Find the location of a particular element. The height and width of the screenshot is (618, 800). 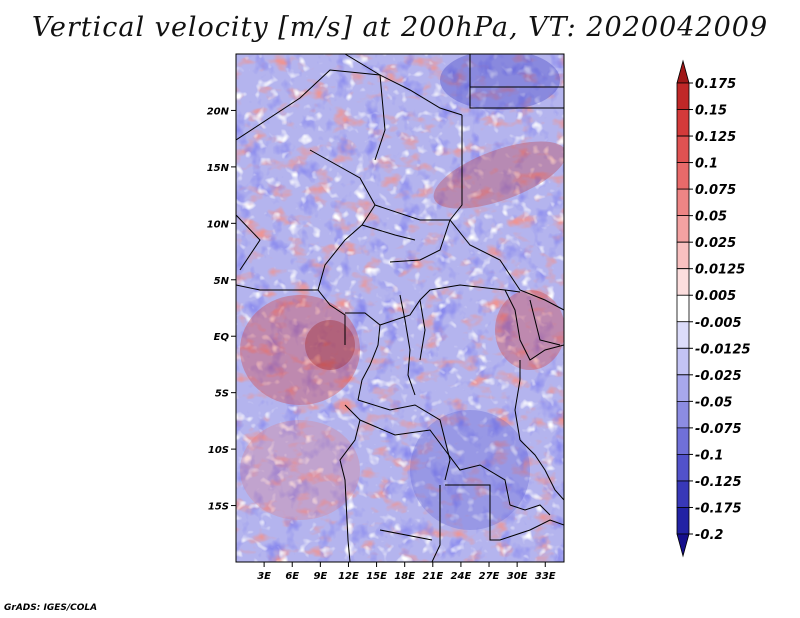

colorbar-label: -0.075 is located at coordinates (718, 429).